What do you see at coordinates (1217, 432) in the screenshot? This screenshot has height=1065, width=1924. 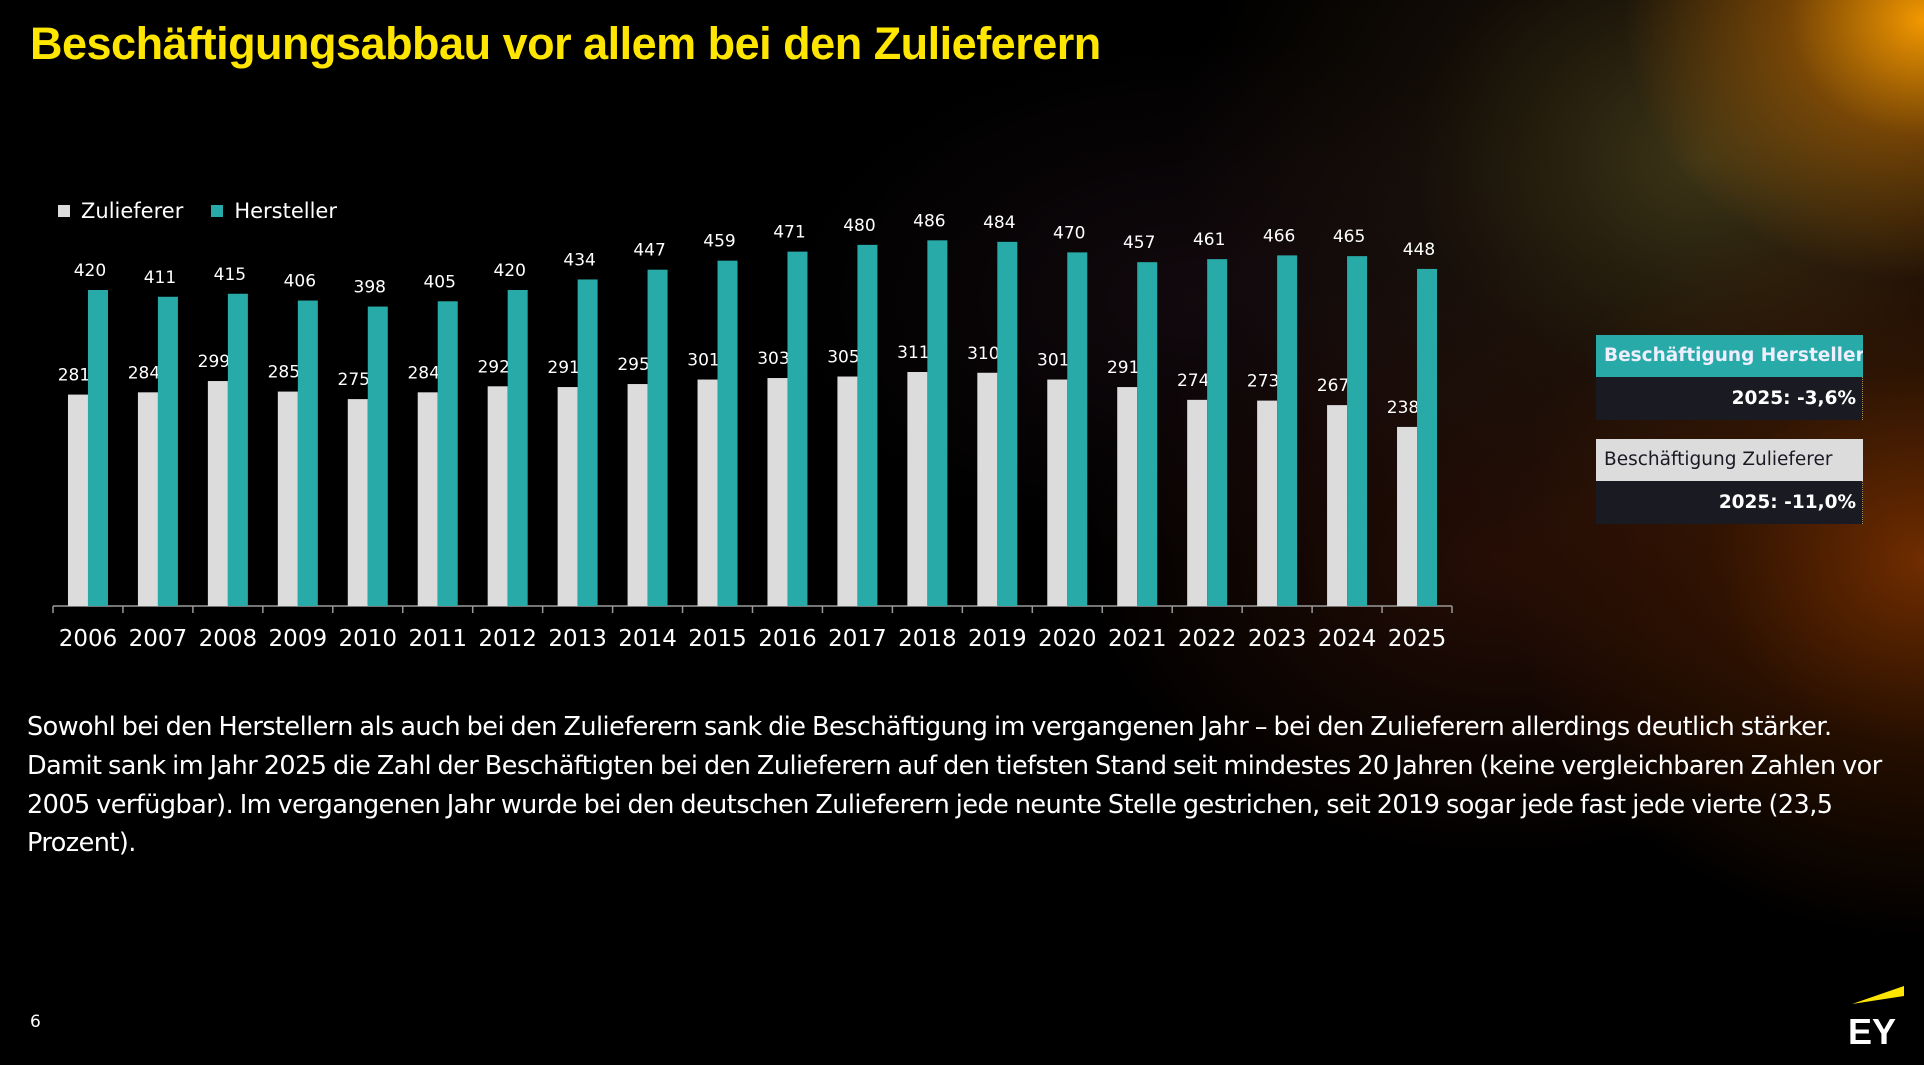 I see `bar-hersteller-2022` at bounding box center [1217, 432].